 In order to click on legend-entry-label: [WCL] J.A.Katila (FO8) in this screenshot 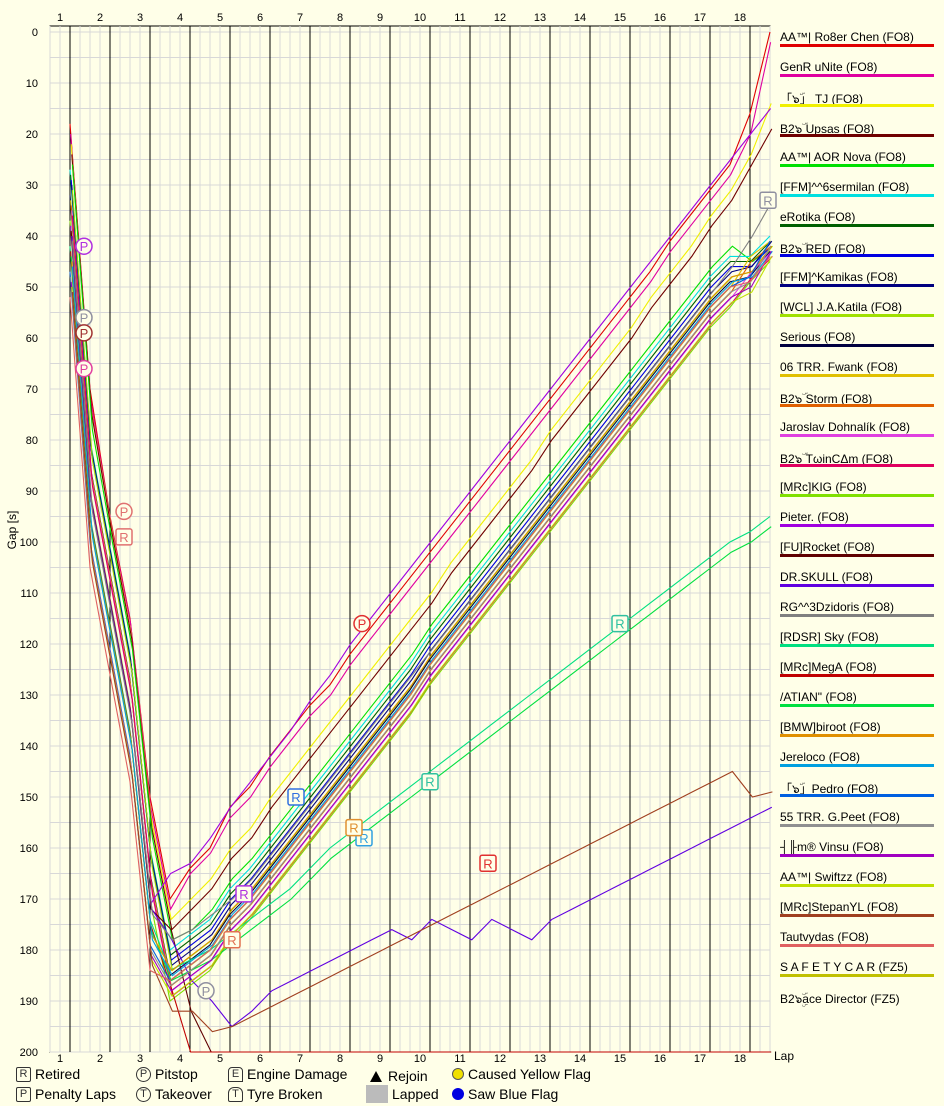, I will do `click(841, 307)`.